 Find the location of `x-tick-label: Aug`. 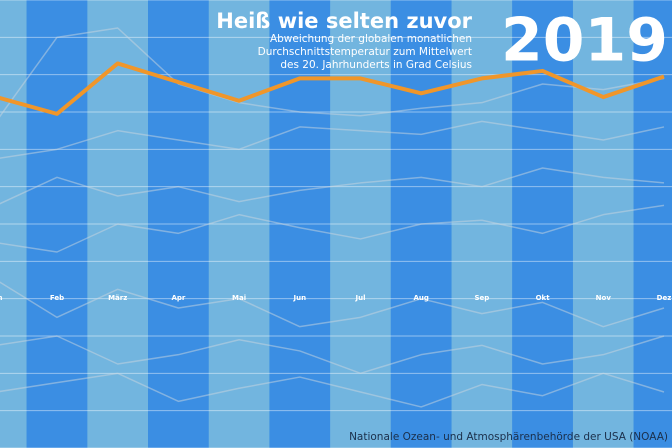

x-tick-label: Aug is located at coordinates (420, 298).